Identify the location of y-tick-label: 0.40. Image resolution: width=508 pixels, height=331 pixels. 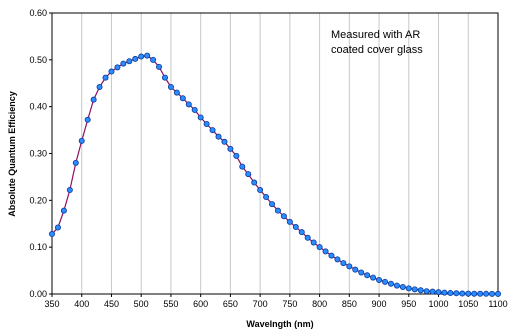
(38, 107).